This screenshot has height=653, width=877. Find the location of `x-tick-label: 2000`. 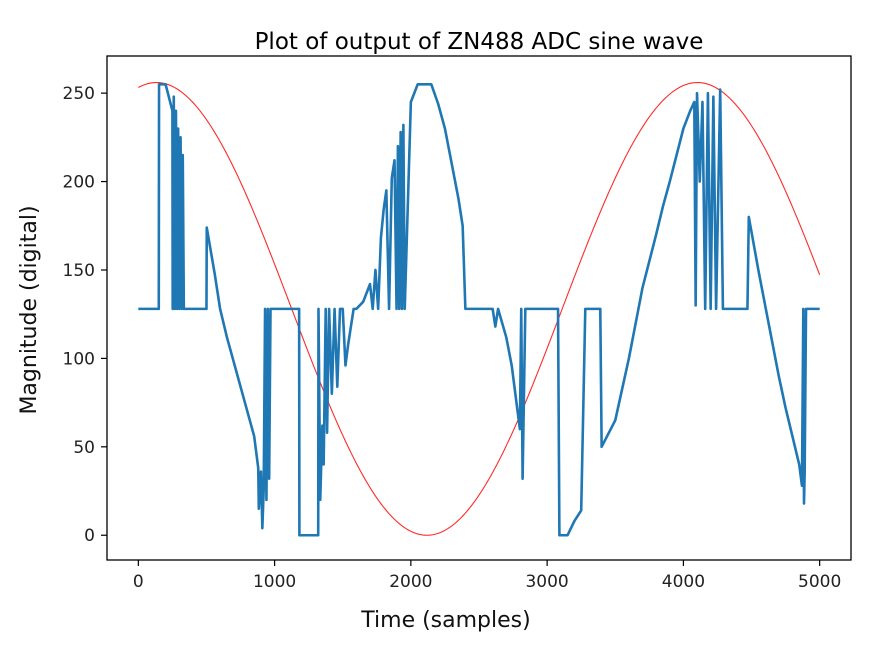

x-tick-label: 2000 is located at coordinates (410, 582).